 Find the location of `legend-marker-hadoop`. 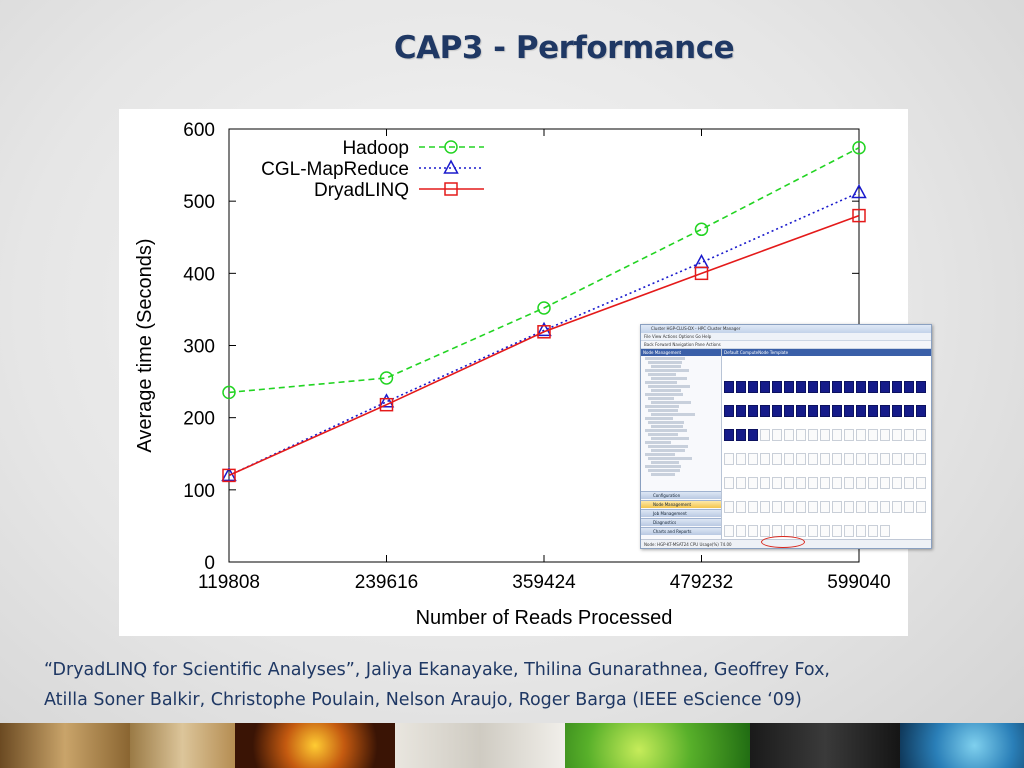

legend-marker-hadoop is located at coordinates (451, 147).